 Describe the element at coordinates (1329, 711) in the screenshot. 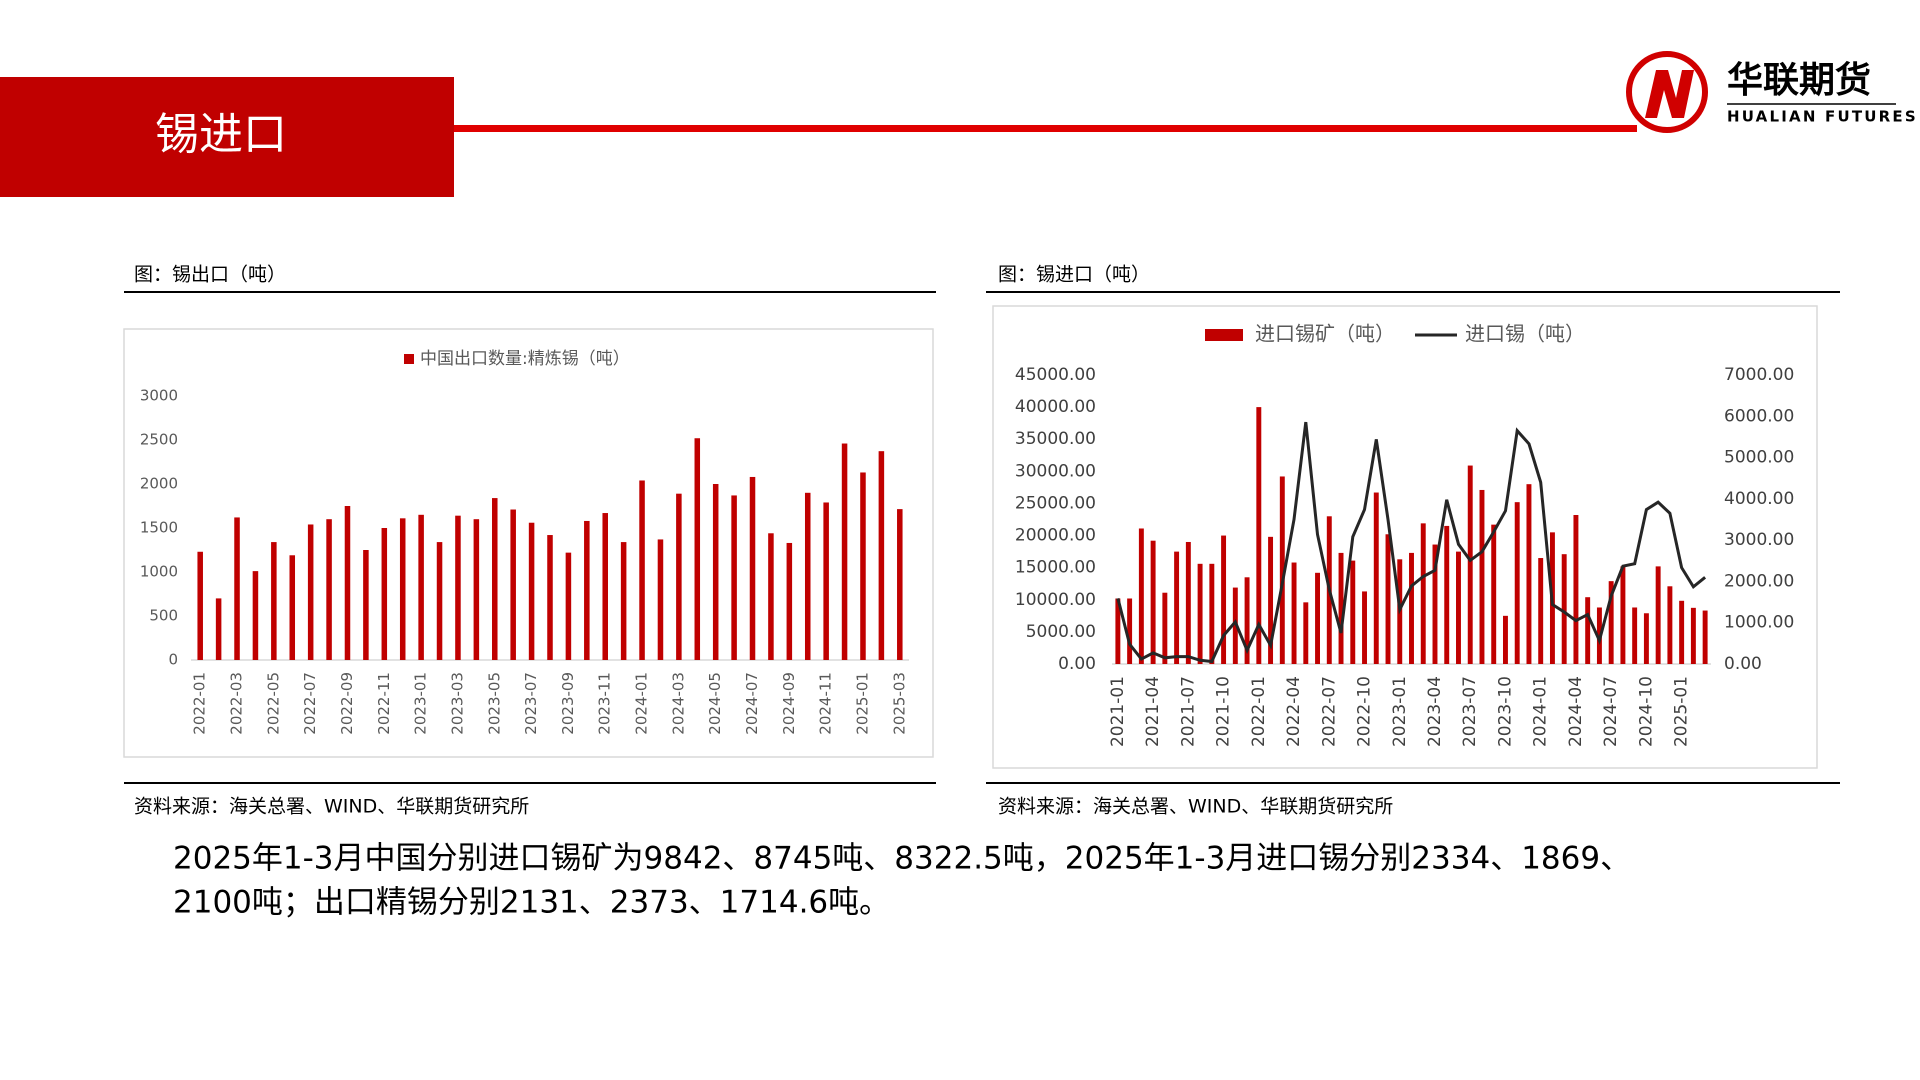

I see `x-tick-label: 2022-07` at that location.